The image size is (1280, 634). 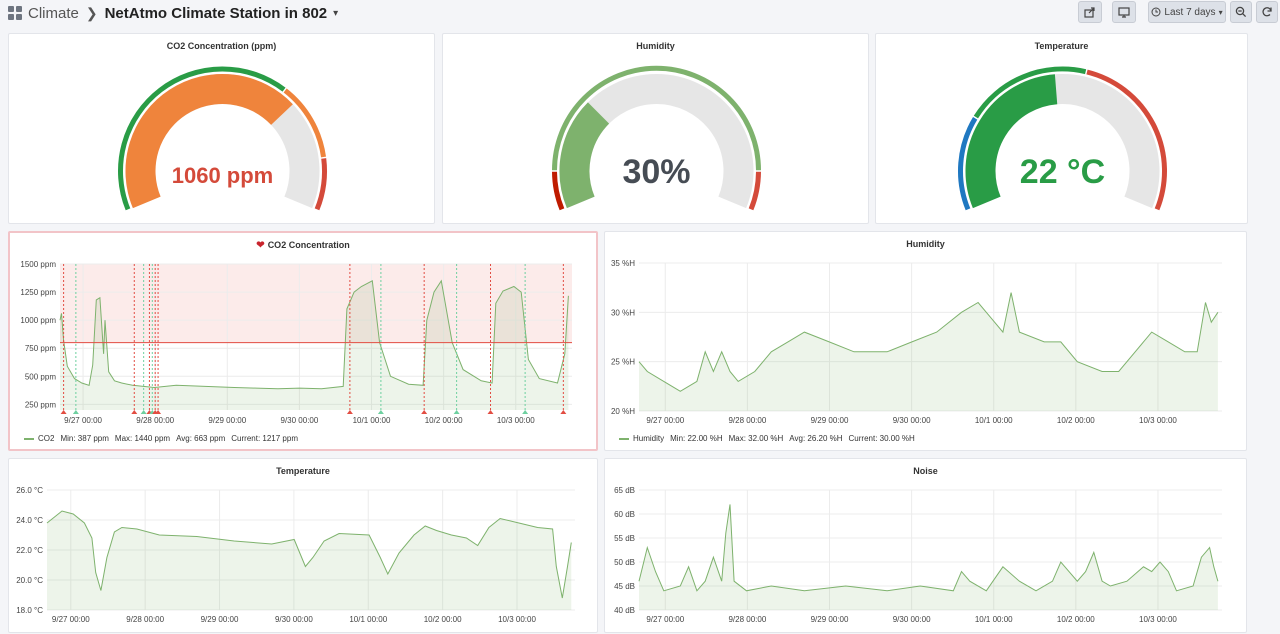 I want to click on legend-series: CO2, so click(x=46, y=438).